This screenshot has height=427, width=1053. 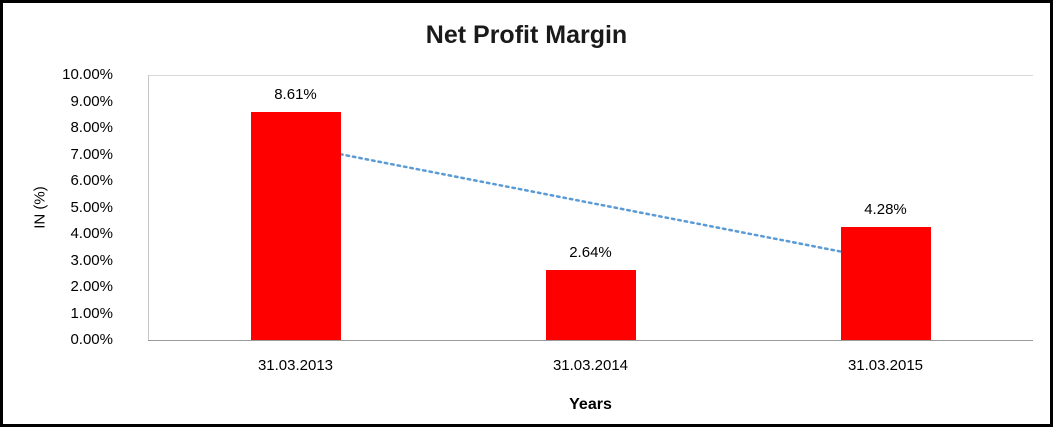 I want to click on bar-data-label: 8.61%, so click(x=295, y=94).